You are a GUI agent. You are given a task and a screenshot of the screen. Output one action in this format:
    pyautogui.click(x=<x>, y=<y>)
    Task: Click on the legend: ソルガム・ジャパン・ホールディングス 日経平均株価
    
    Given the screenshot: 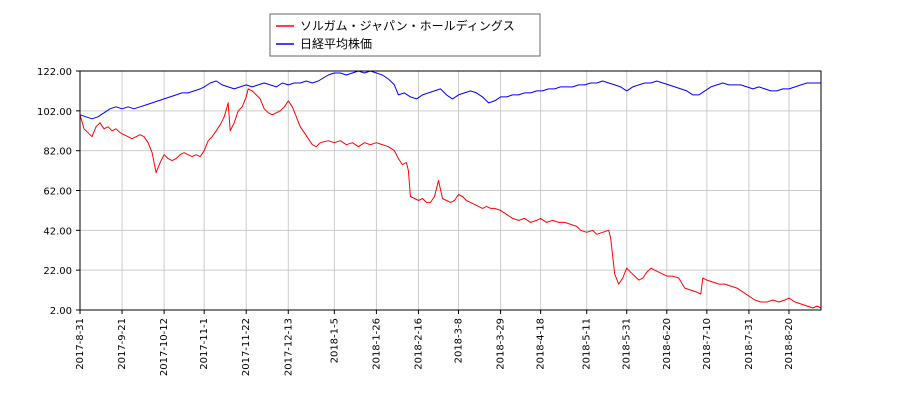 What is the action you would take?
    pyautogui.click(x=405, y=35)
    